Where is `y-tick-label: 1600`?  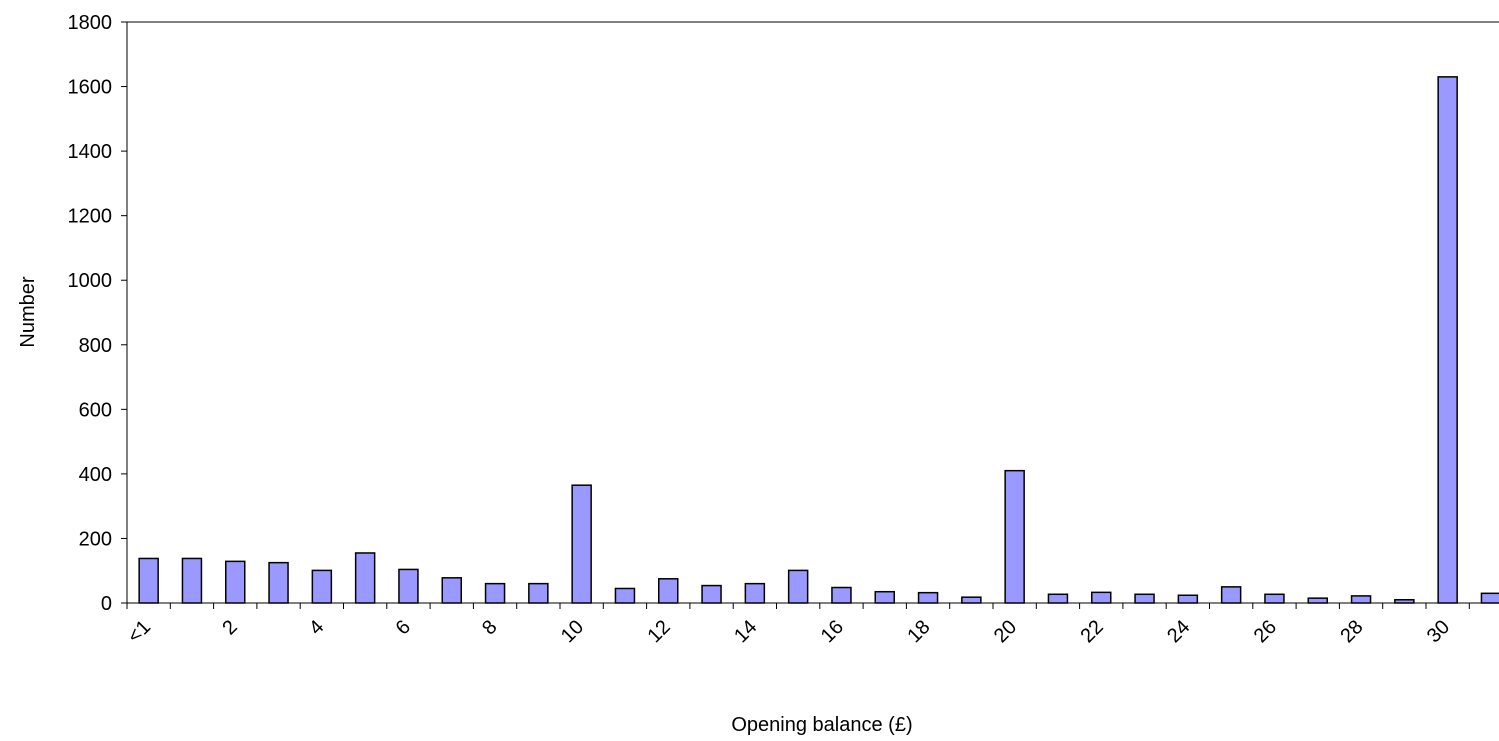
y-tick-label: 1600 is located at coordinates (90, 88).